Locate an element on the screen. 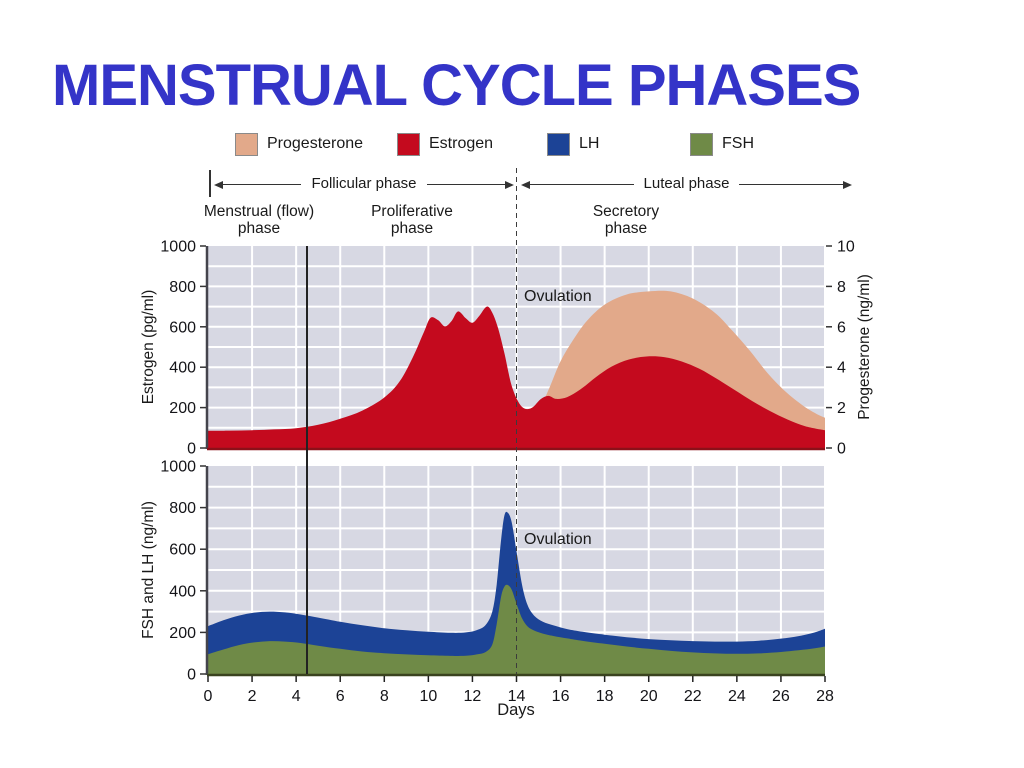  label-line: Secretory is located at coordinates (626, 211).